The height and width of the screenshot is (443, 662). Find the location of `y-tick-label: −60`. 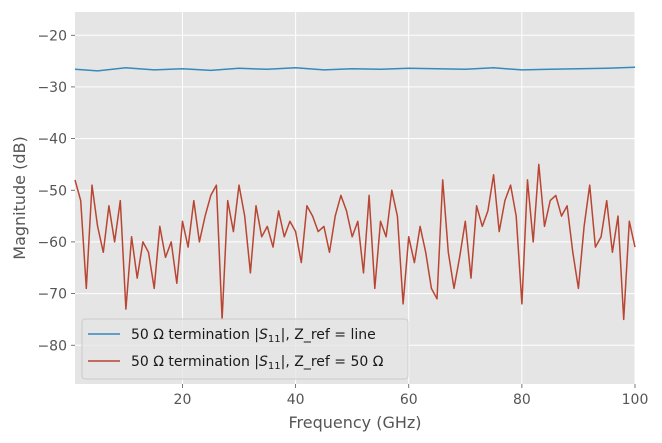

y-tick-label: −60 is located at coordinates (52, 243).